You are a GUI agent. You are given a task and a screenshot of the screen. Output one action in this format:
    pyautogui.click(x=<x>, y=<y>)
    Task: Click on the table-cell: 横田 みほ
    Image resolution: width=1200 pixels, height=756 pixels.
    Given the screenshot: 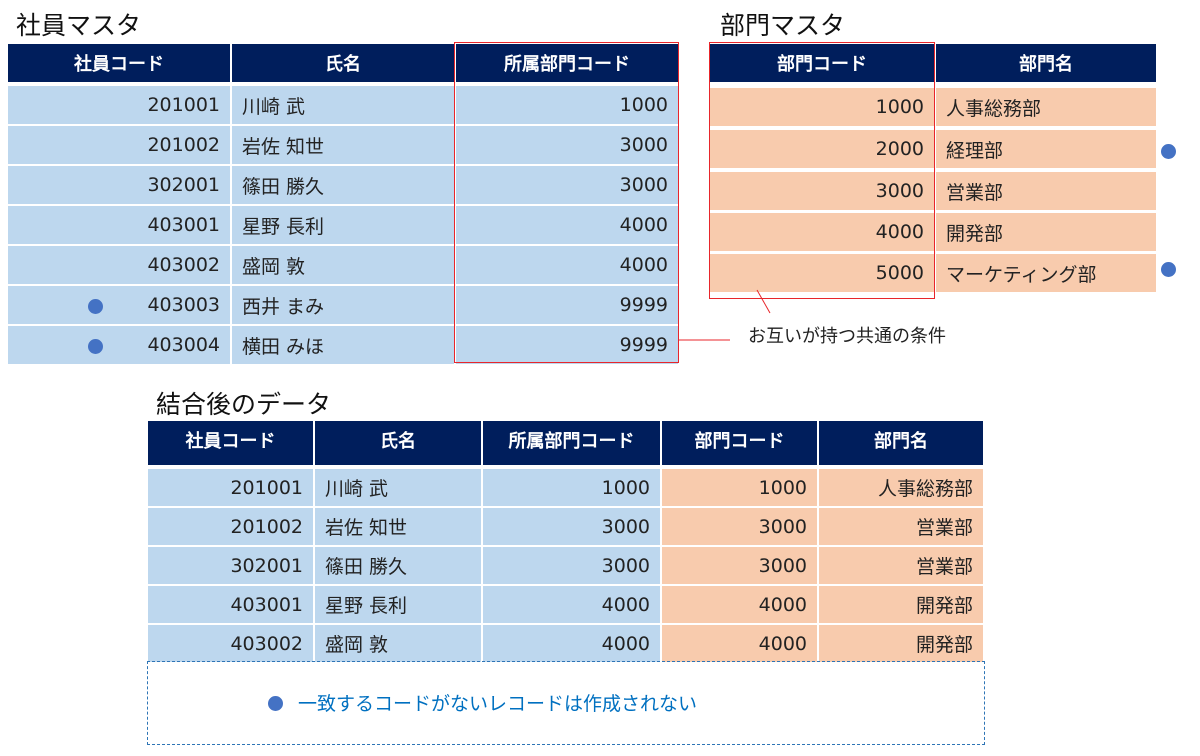 What is the action you would take?
    pyautogui.click(x=343, y=345)
    